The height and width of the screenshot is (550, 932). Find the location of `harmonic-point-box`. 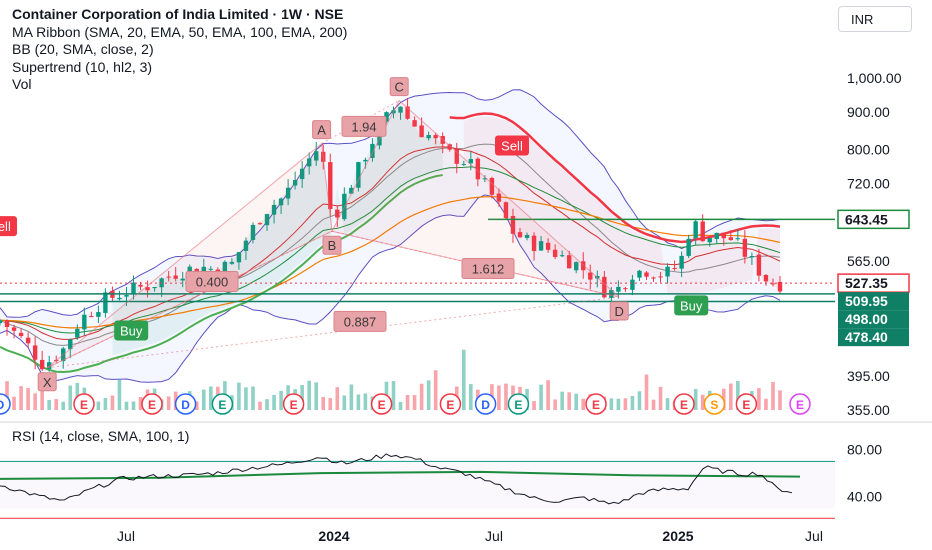

harmonic-point-box is located at coordinates (619, 311).